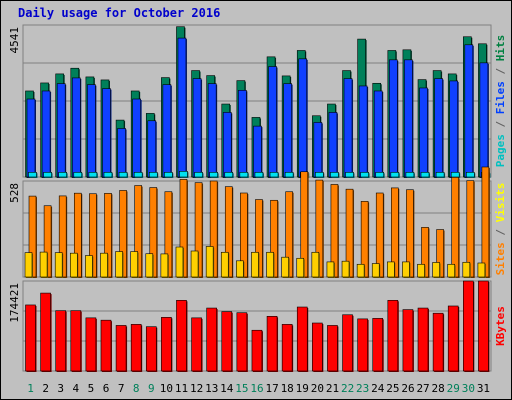 This screenshot has width=512, height=400. Describe the element at coordinates (119, 13) in the screenshot. I see `chart-title: Daily usage for October 2016` at that location.